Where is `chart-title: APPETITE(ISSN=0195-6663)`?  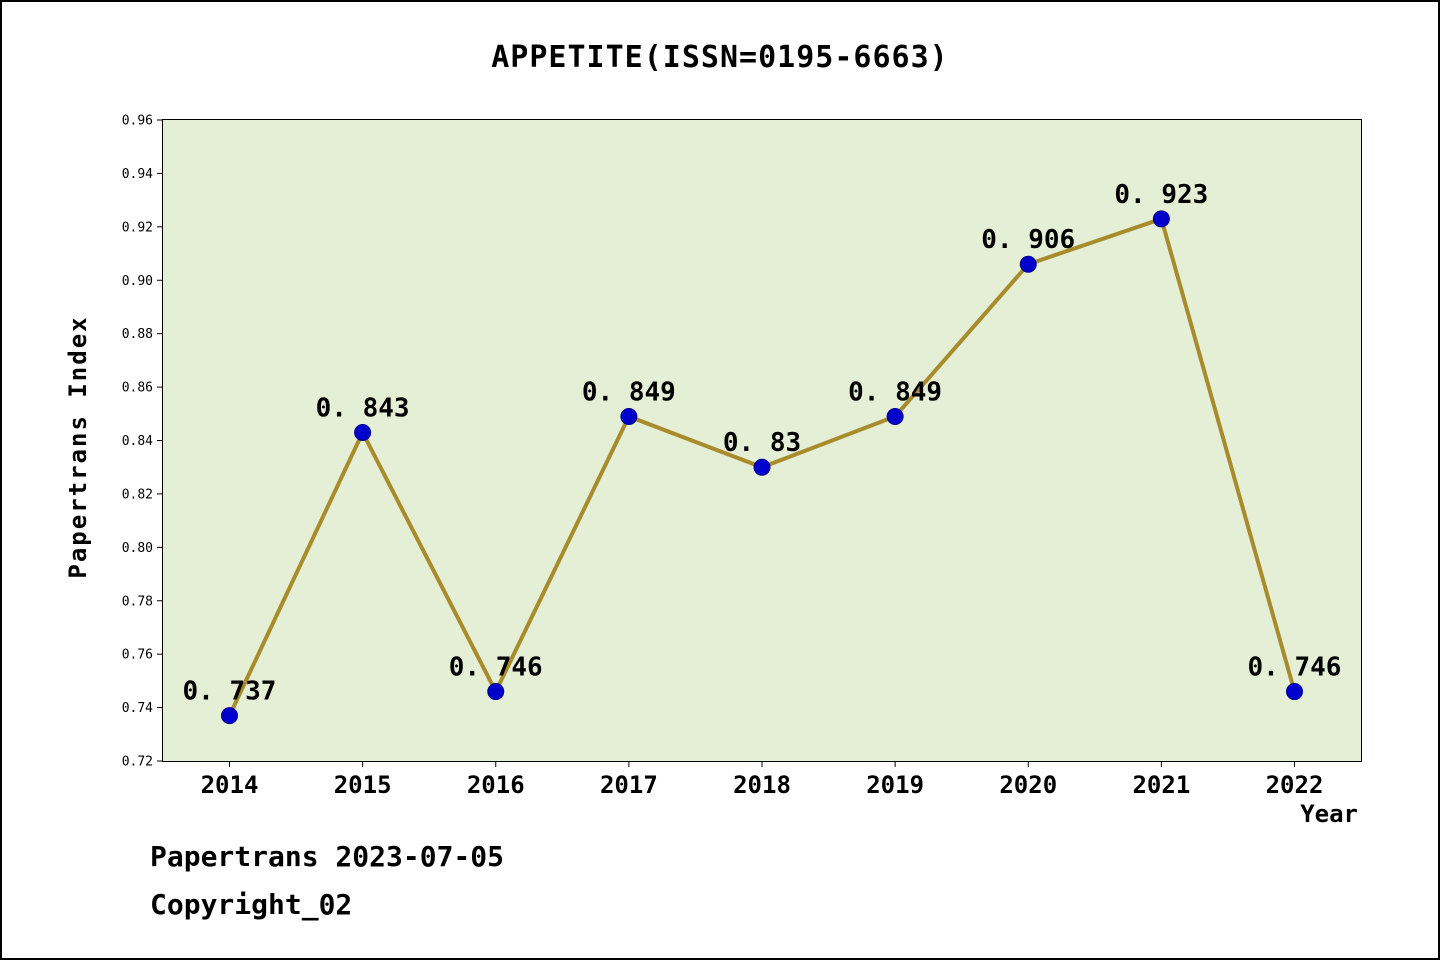 chart-title: APPETITE(ISSN=0195-6663) is located at coordinates (720, 57).